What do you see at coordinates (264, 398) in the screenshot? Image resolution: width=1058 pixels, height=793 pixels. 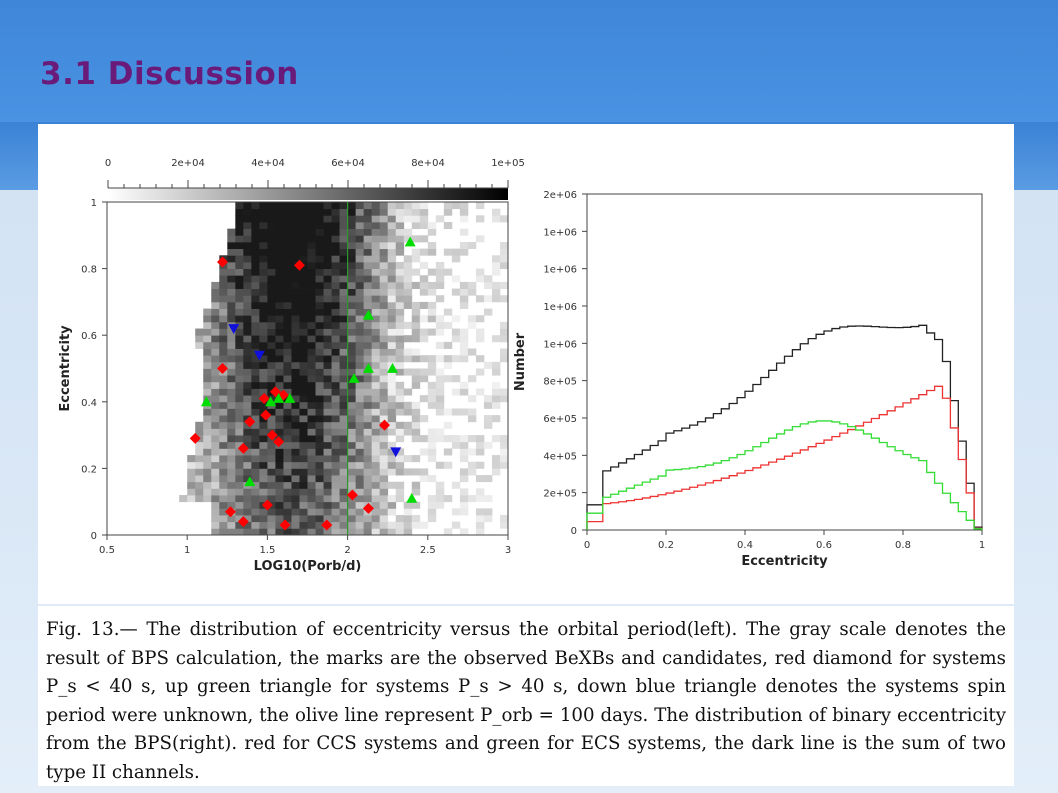 I see `red-diamond-marker` at bounding box center [264, 398].